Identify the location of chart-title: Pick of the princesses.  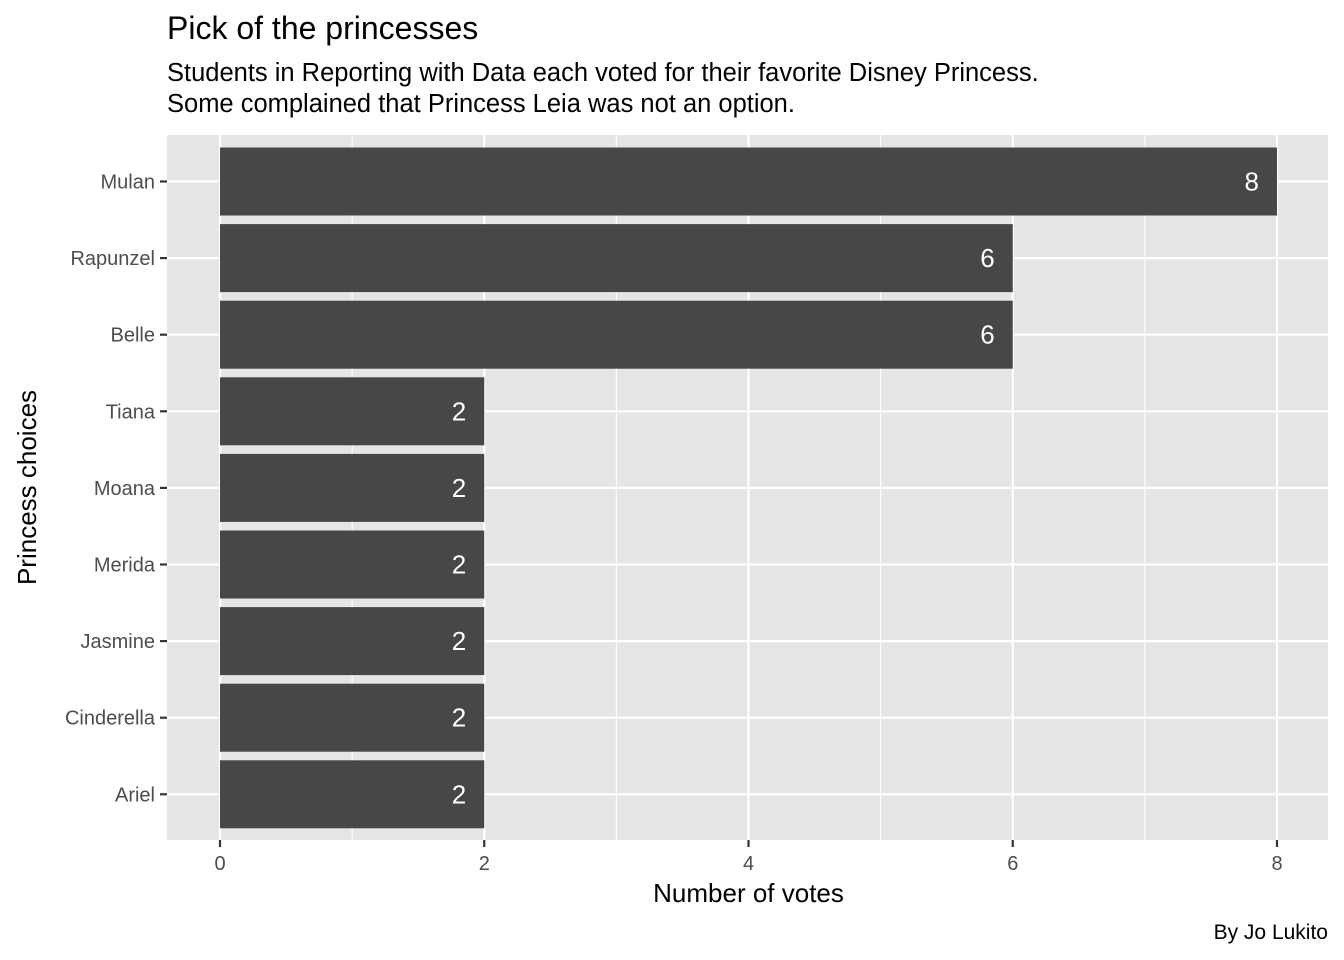
(323, 28).